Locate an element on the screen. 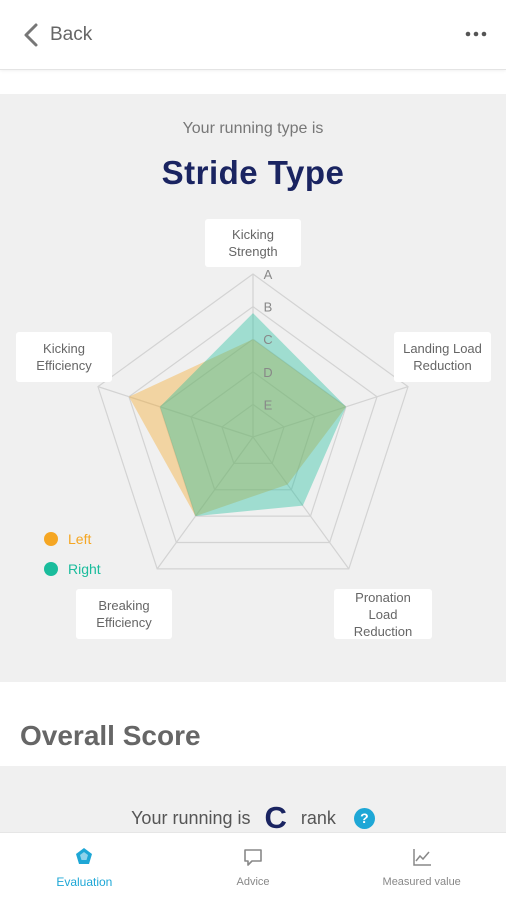 This screenshot has width=506, height=900. more-dots-icon is located at coordinates (476, 34).